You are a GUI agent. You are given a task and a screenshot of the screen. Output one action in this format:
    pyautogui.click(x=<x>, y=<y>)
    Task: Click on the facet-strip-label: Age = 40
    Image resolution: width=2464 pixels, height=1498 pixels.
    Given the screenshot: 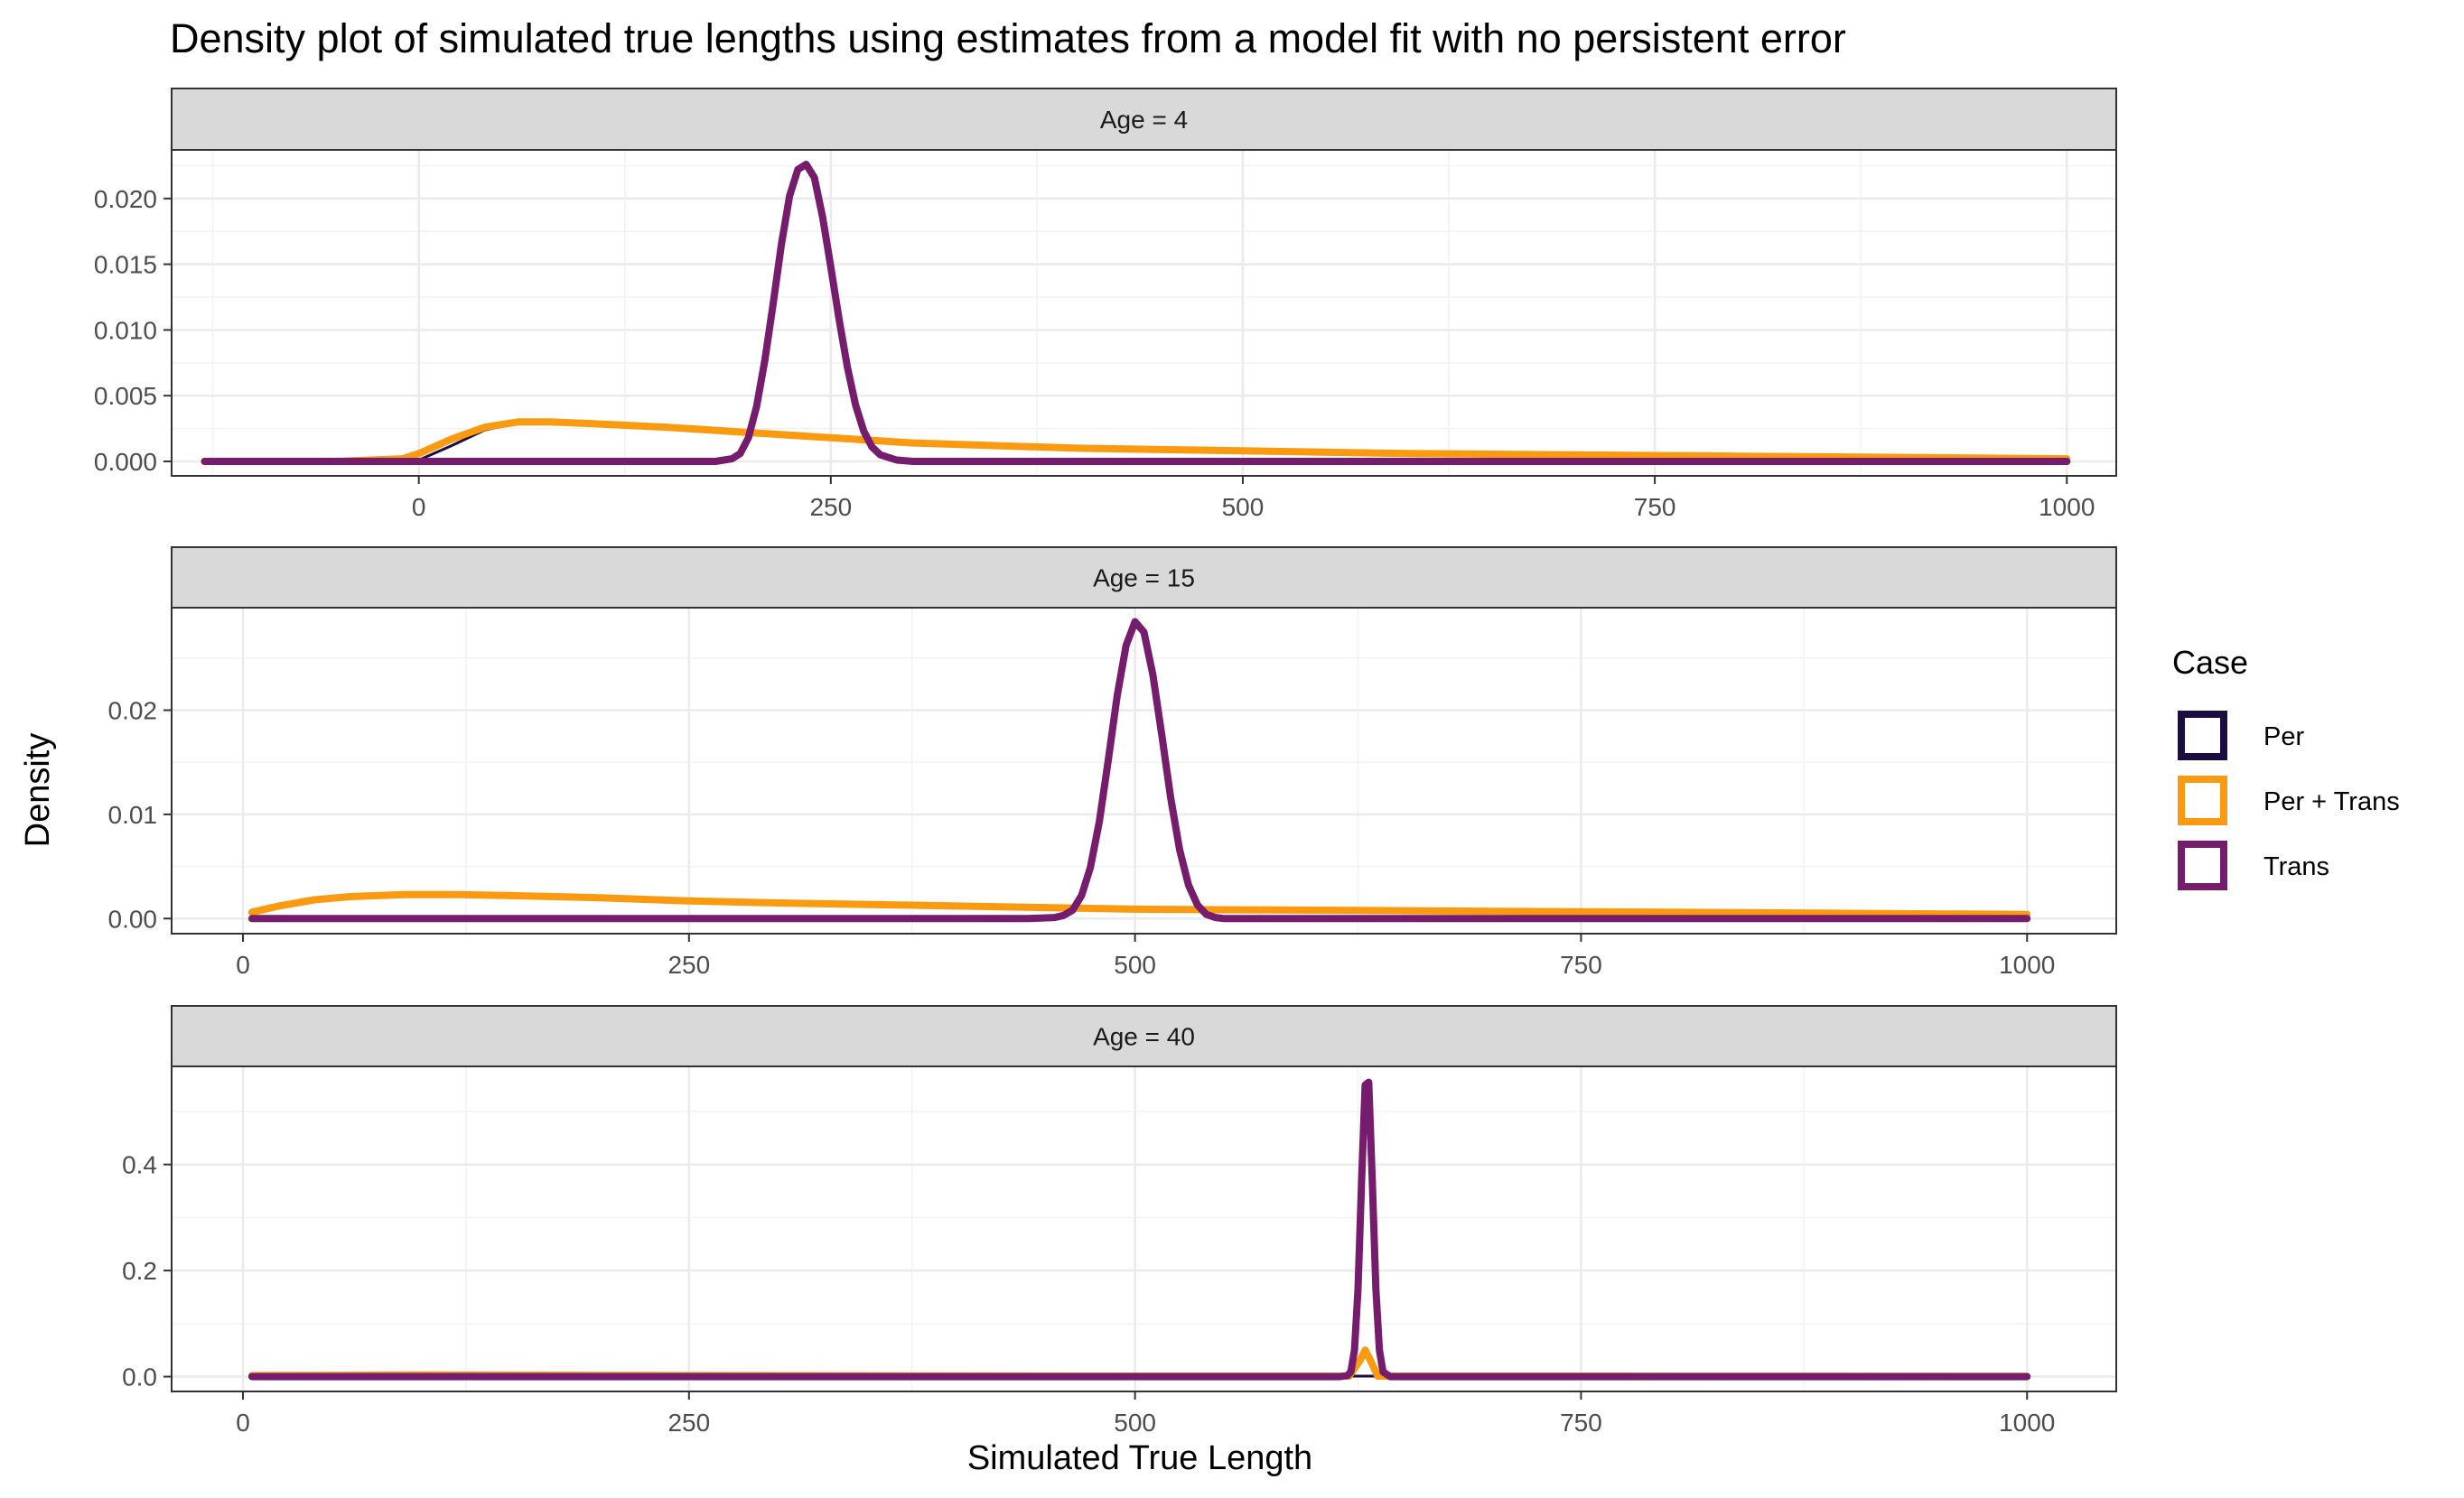 What is the action you would take?
    pyautogui.click(x=1144, y=1037)
    